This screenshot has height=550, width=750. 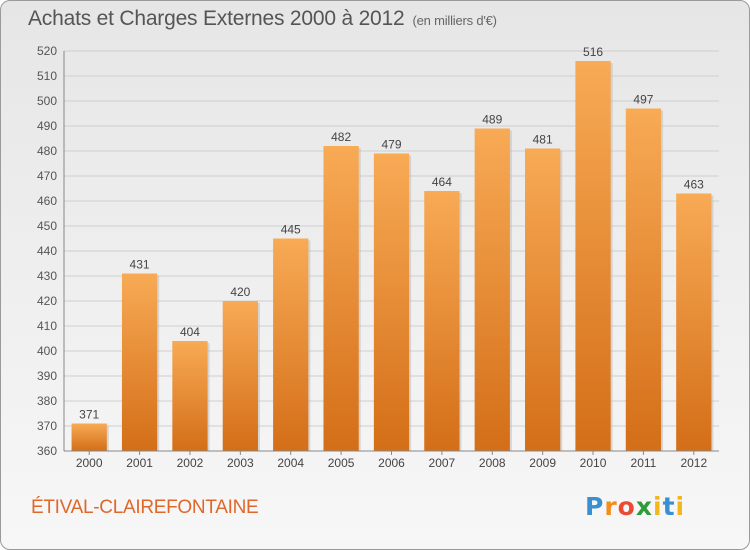 What do you see at coordinates (47, 351) in the screenshot?
I see `y-tick-label: 400` at bounding box center [47, 351].